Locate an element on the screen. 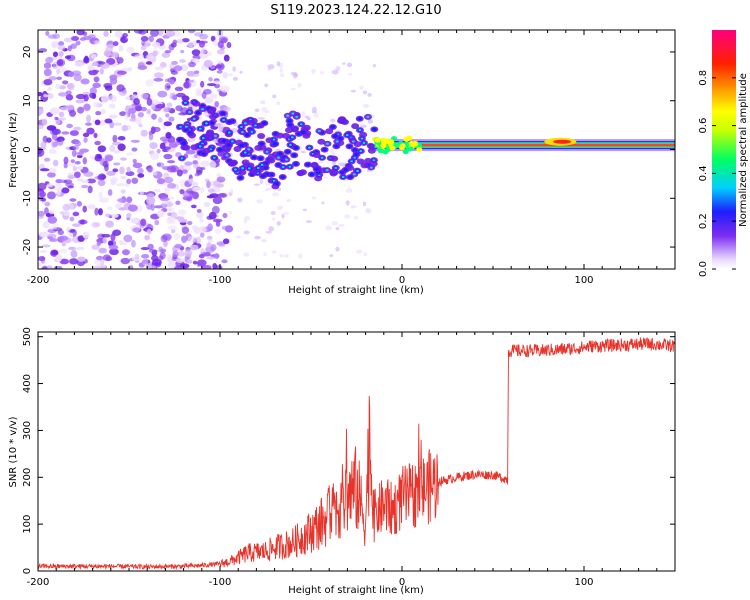 Image resolution: width=750 pixels, height=600 pixels. colorbar-tick-label: 0.2 is located at coordinates (703, 221).